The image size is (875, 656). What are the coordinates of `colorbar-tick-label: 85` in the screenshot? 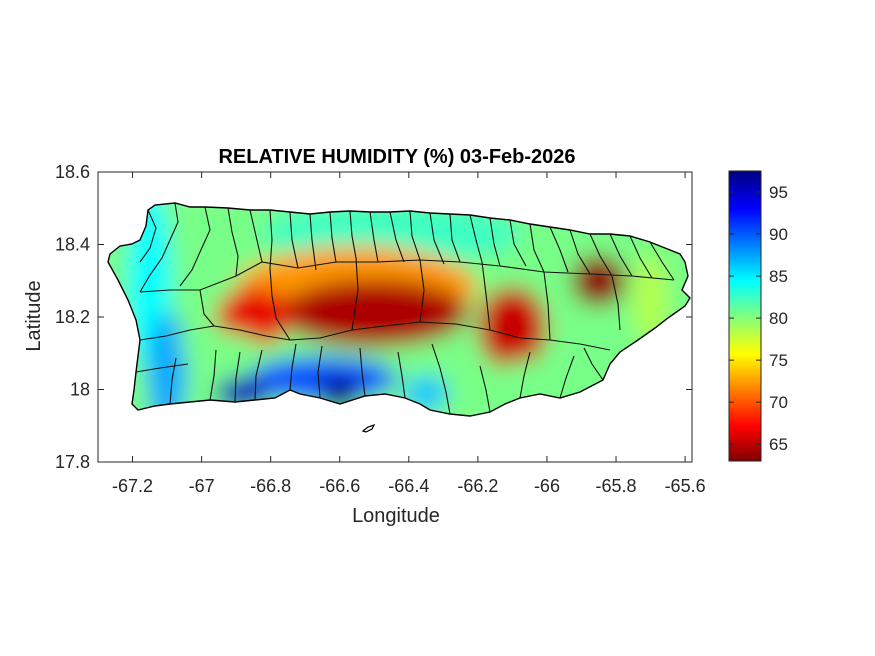 It's located at (778, 276).